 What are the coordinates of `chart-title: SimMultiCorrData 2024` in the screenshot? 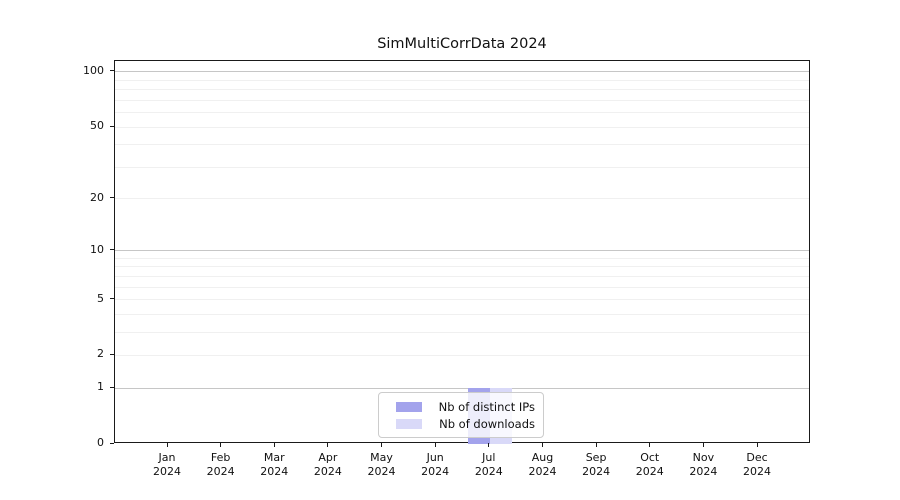 It's located at (462, 44).